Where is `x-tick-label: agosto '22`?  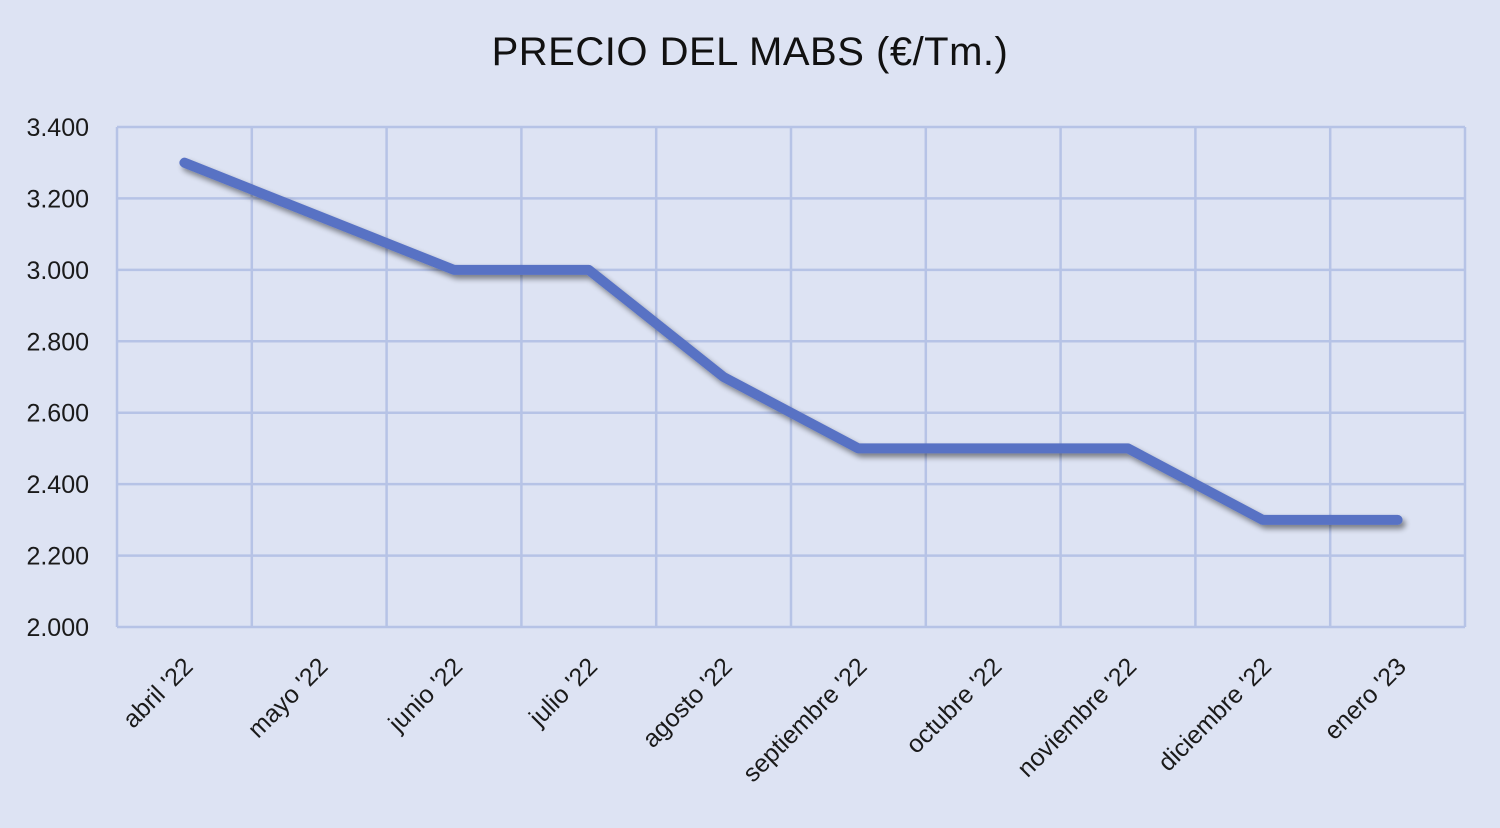
x-tick-label: agosto '22 is located at coordinates (687, 702).